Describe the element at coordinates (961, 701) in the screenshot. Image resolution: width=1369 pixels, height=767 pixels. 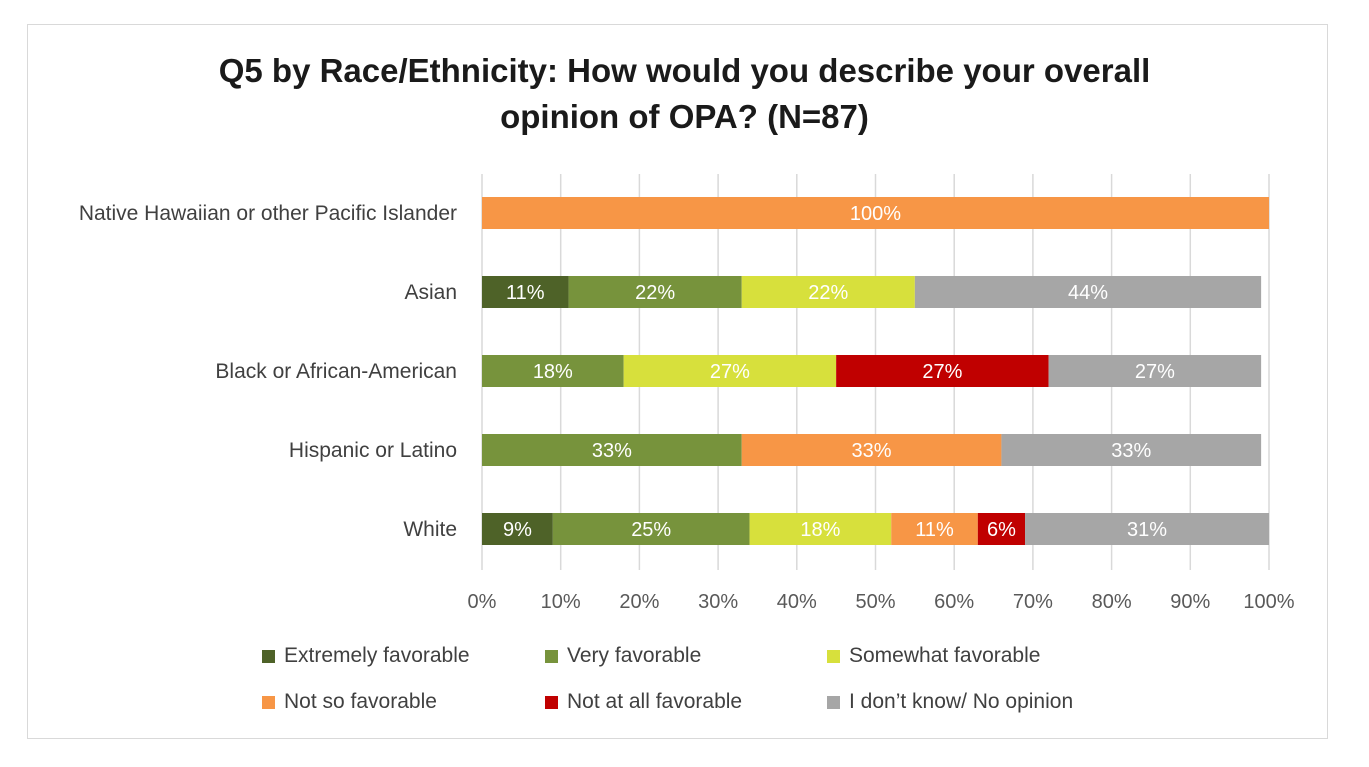
I see `legend-label: I don’t know/ No opinion` at that location.